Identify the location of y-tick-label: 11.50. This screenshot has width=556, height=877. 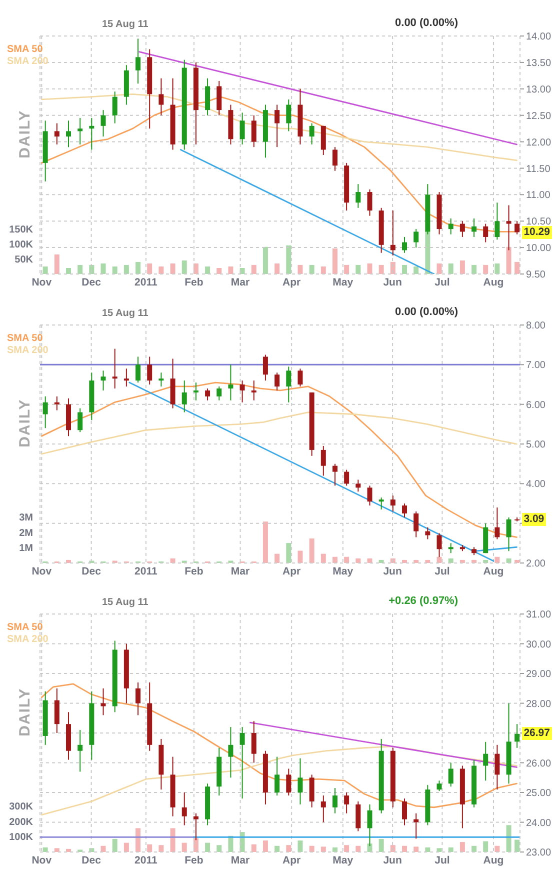
(538, 169).